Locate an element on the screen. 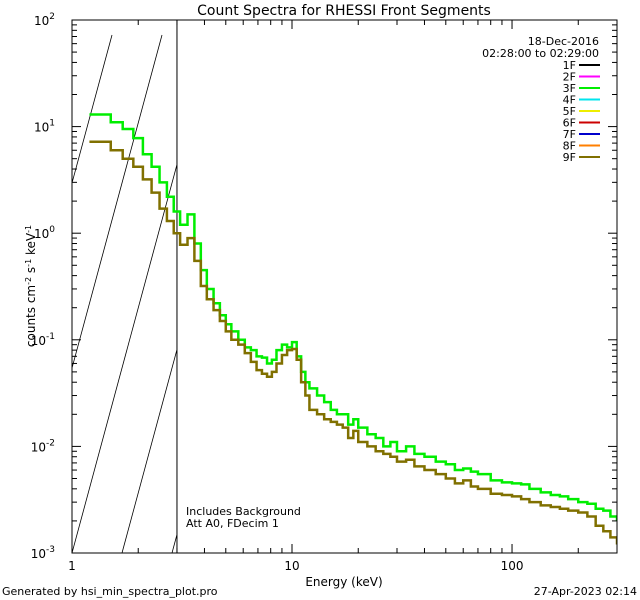  x-tick-label: 10 is located at coordinates (291, 566).